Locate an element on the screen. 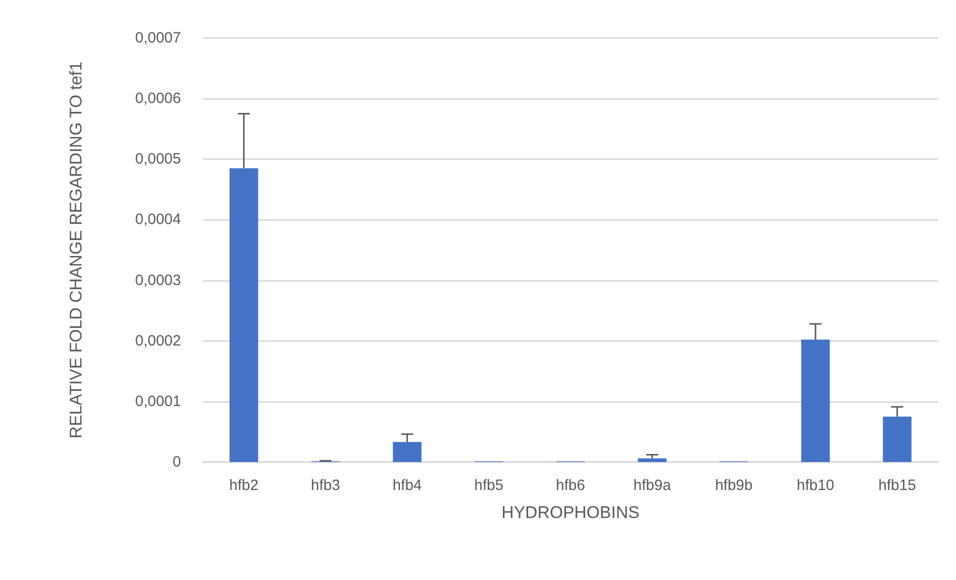 The width and height of the screenshot is (956, 580). x-tick-label: hfb2 is located at coordinates (243, 485).